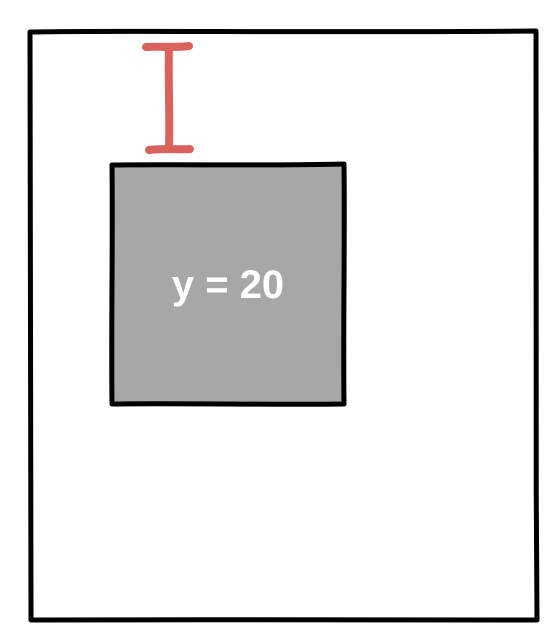 This screenshot has height=640, width=560. I want to click on offset-marker-stem, so click(169, 97).